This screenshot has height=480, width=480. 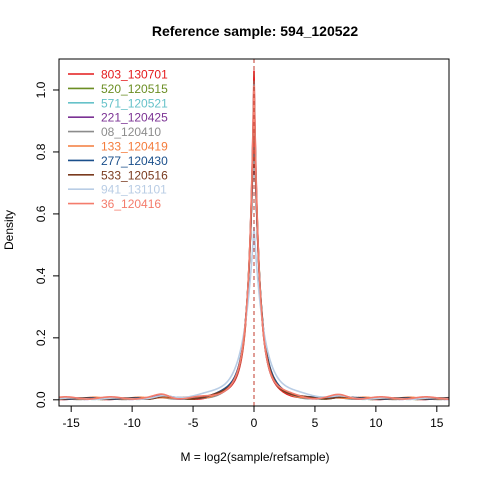 I want to click on legend-label: 571_120521, so click(x=134, y=103).